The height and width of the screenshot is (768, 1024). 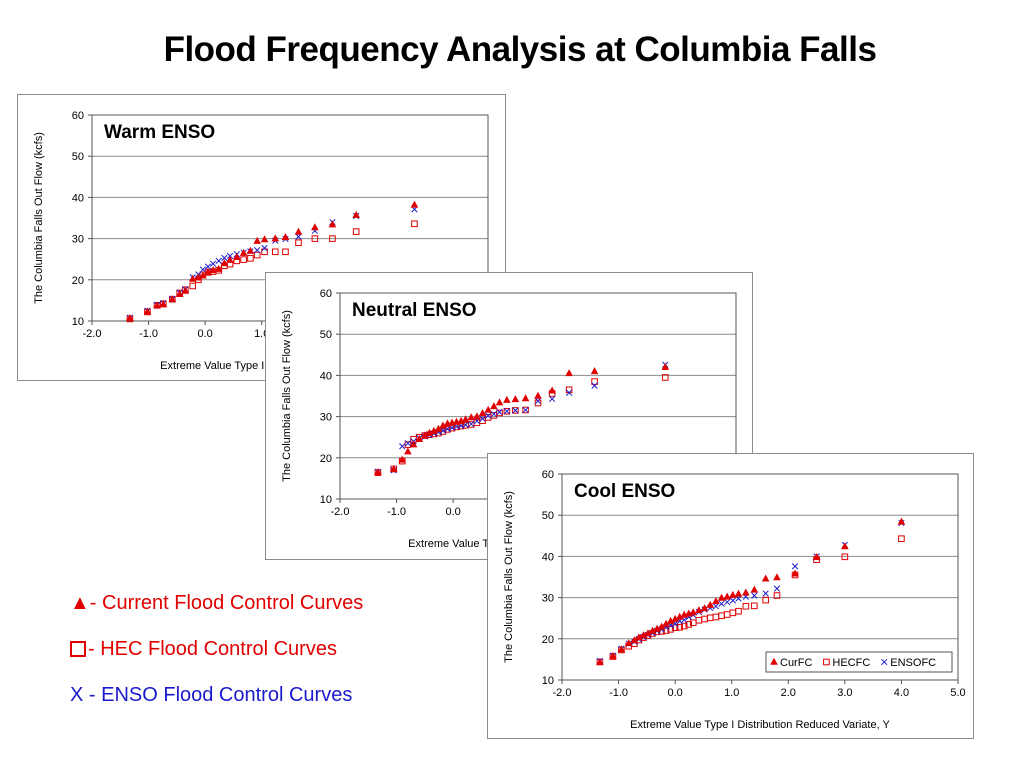 I want to click on legend-label-CurFC: CurFC, so click(x=796, y=663).